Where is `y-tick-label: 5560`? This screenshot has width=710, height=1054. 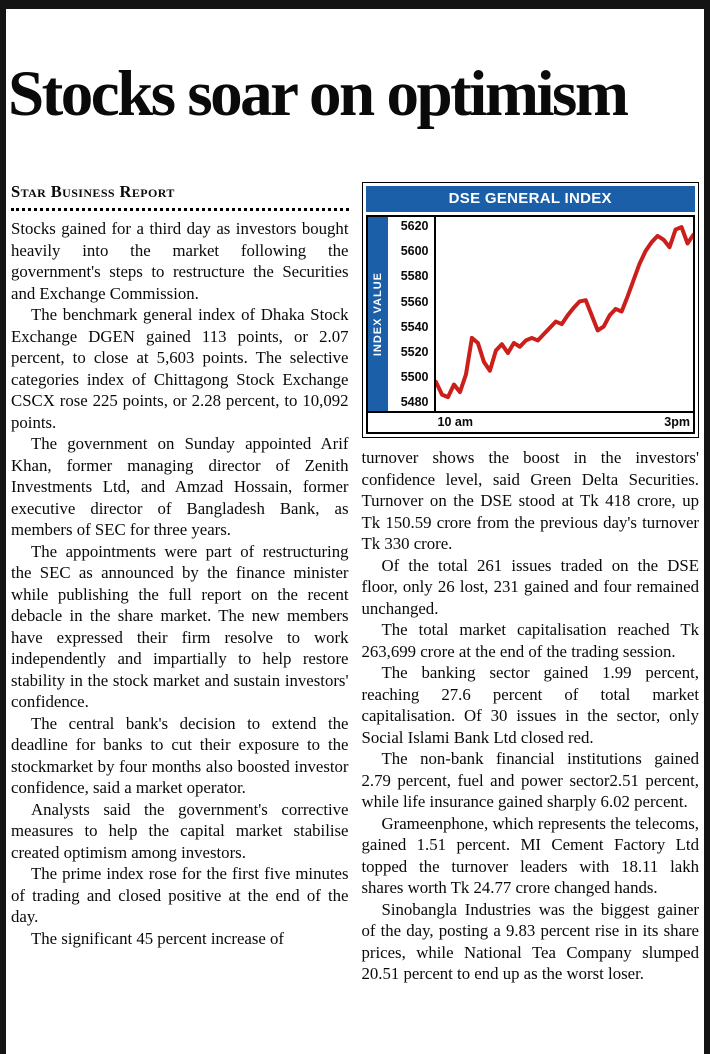
y-tick-label: 5560 is located at coordinates (414, 301).